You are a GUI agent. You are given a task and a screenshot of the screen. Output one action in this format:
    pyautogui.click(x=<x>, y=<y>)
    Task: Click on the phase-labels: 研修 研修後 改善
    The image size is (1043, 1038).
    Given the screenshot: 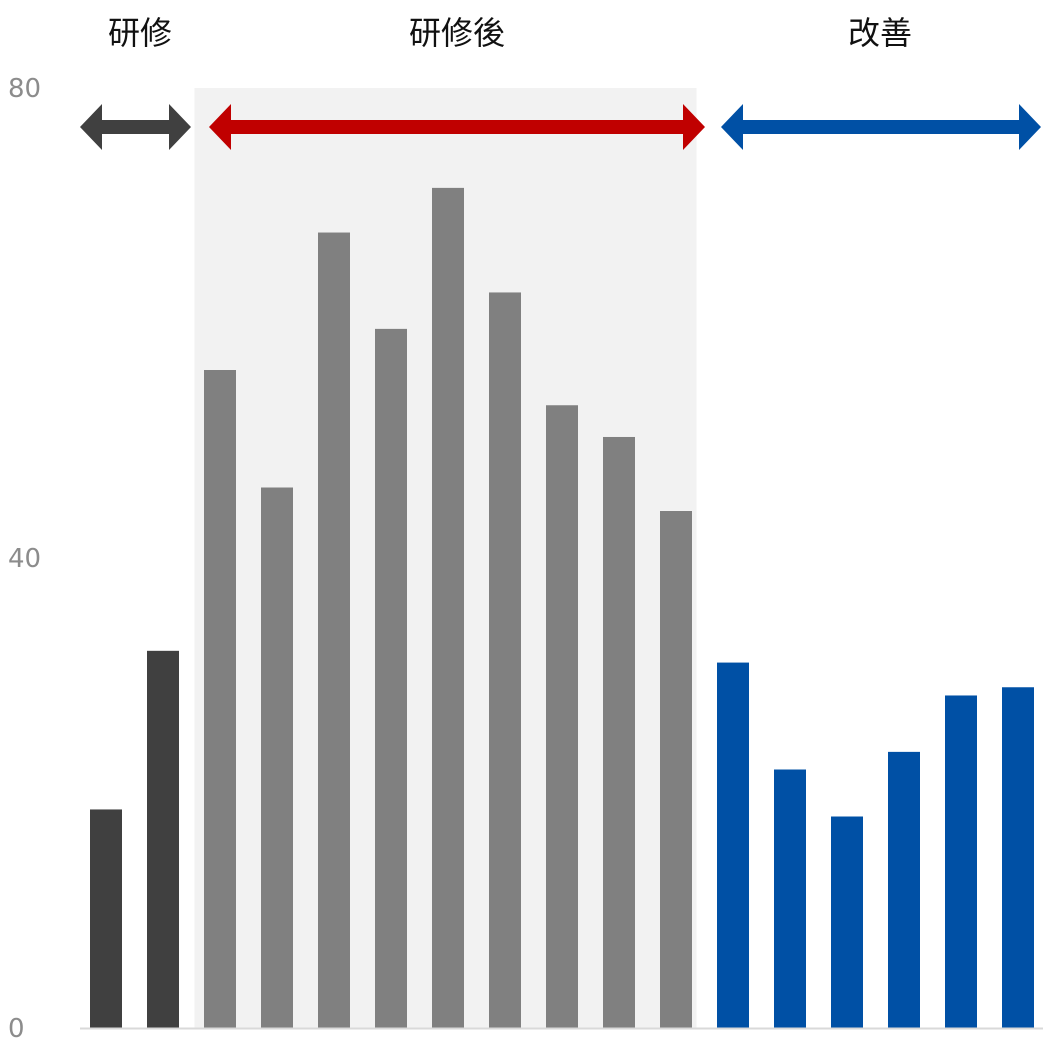 What is the action you would take?
    pyautogui.click(x=510, y=33)
    